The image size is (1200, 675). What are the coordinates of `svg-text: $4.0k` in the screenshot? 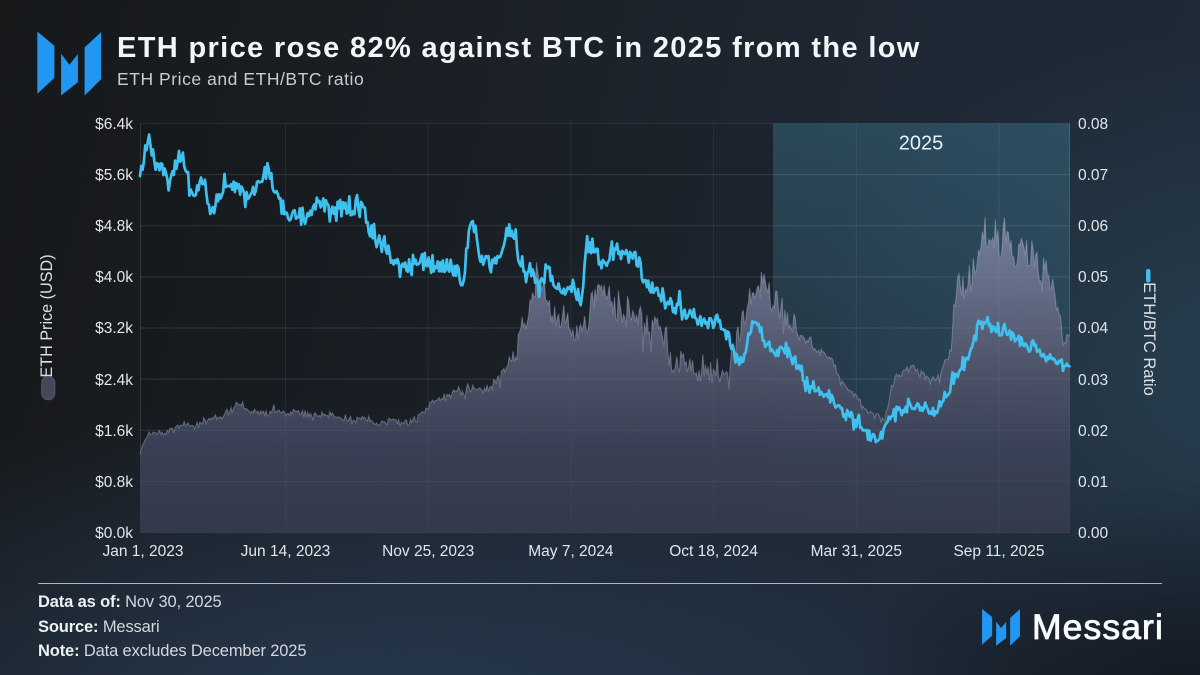 It's located at (114, 277).